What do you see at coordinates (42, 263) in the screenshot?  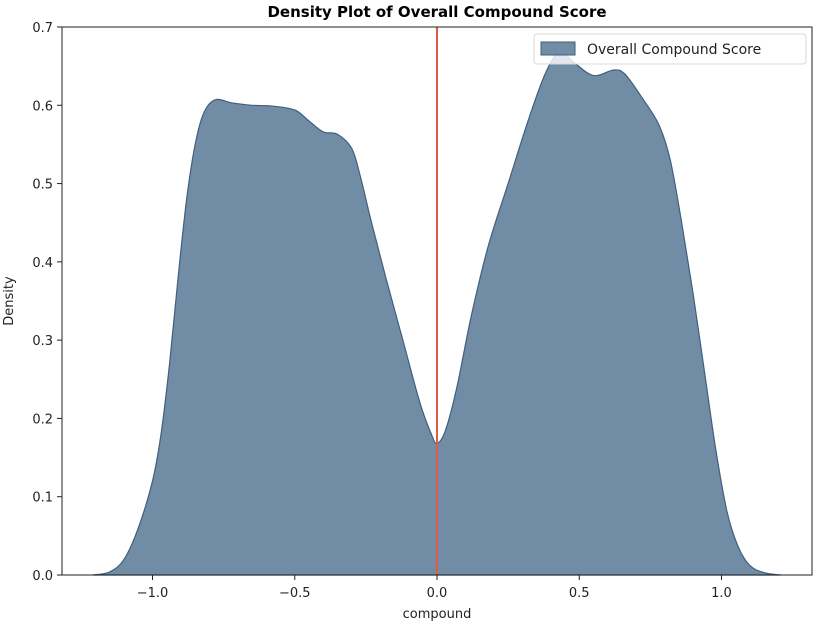 I see `y-tick-label: 0.4` at bounding box center [42, 263].